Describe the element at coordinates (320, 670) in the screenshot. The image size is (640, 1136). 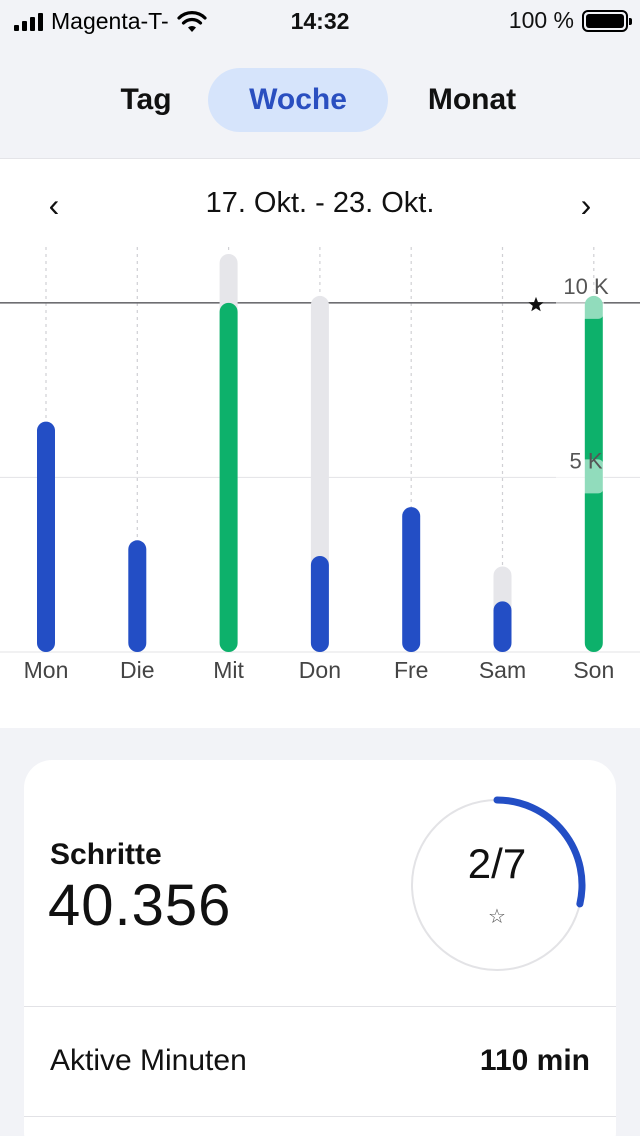
I see `day-label-don: Don` at that location.